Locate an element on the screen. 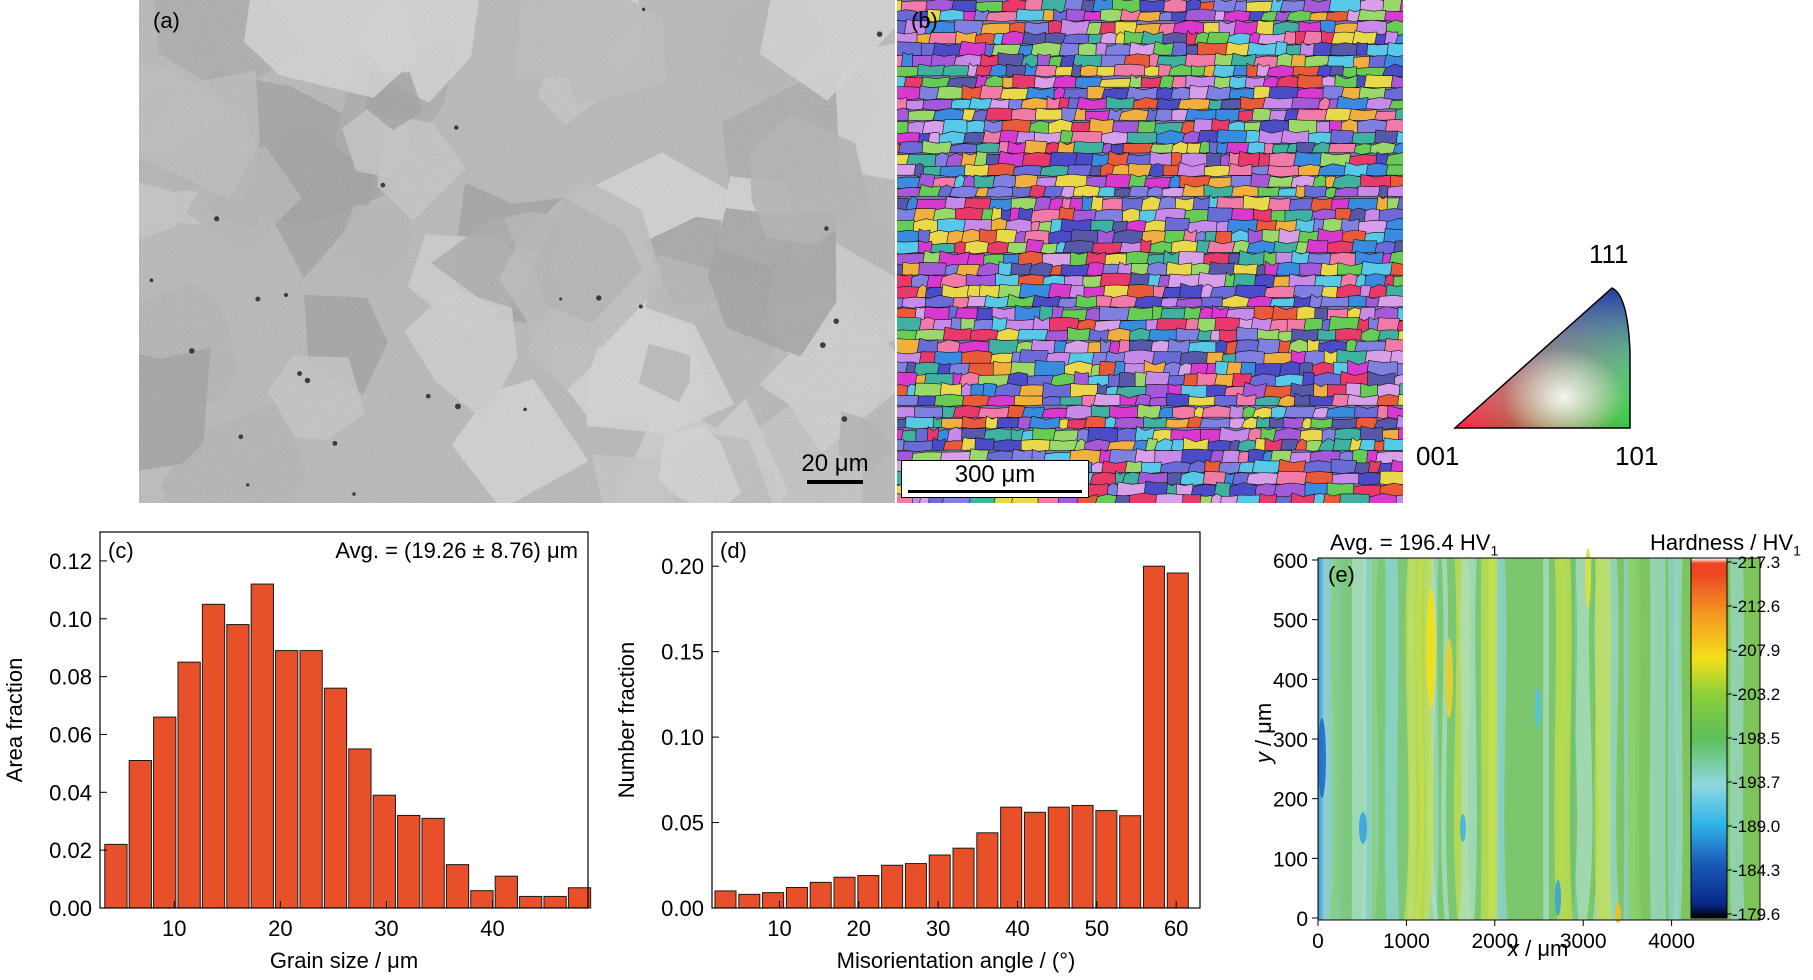 This screenshot has height=980, width=1813. panel-label-b: (b) is located at coordinates (924, 20).